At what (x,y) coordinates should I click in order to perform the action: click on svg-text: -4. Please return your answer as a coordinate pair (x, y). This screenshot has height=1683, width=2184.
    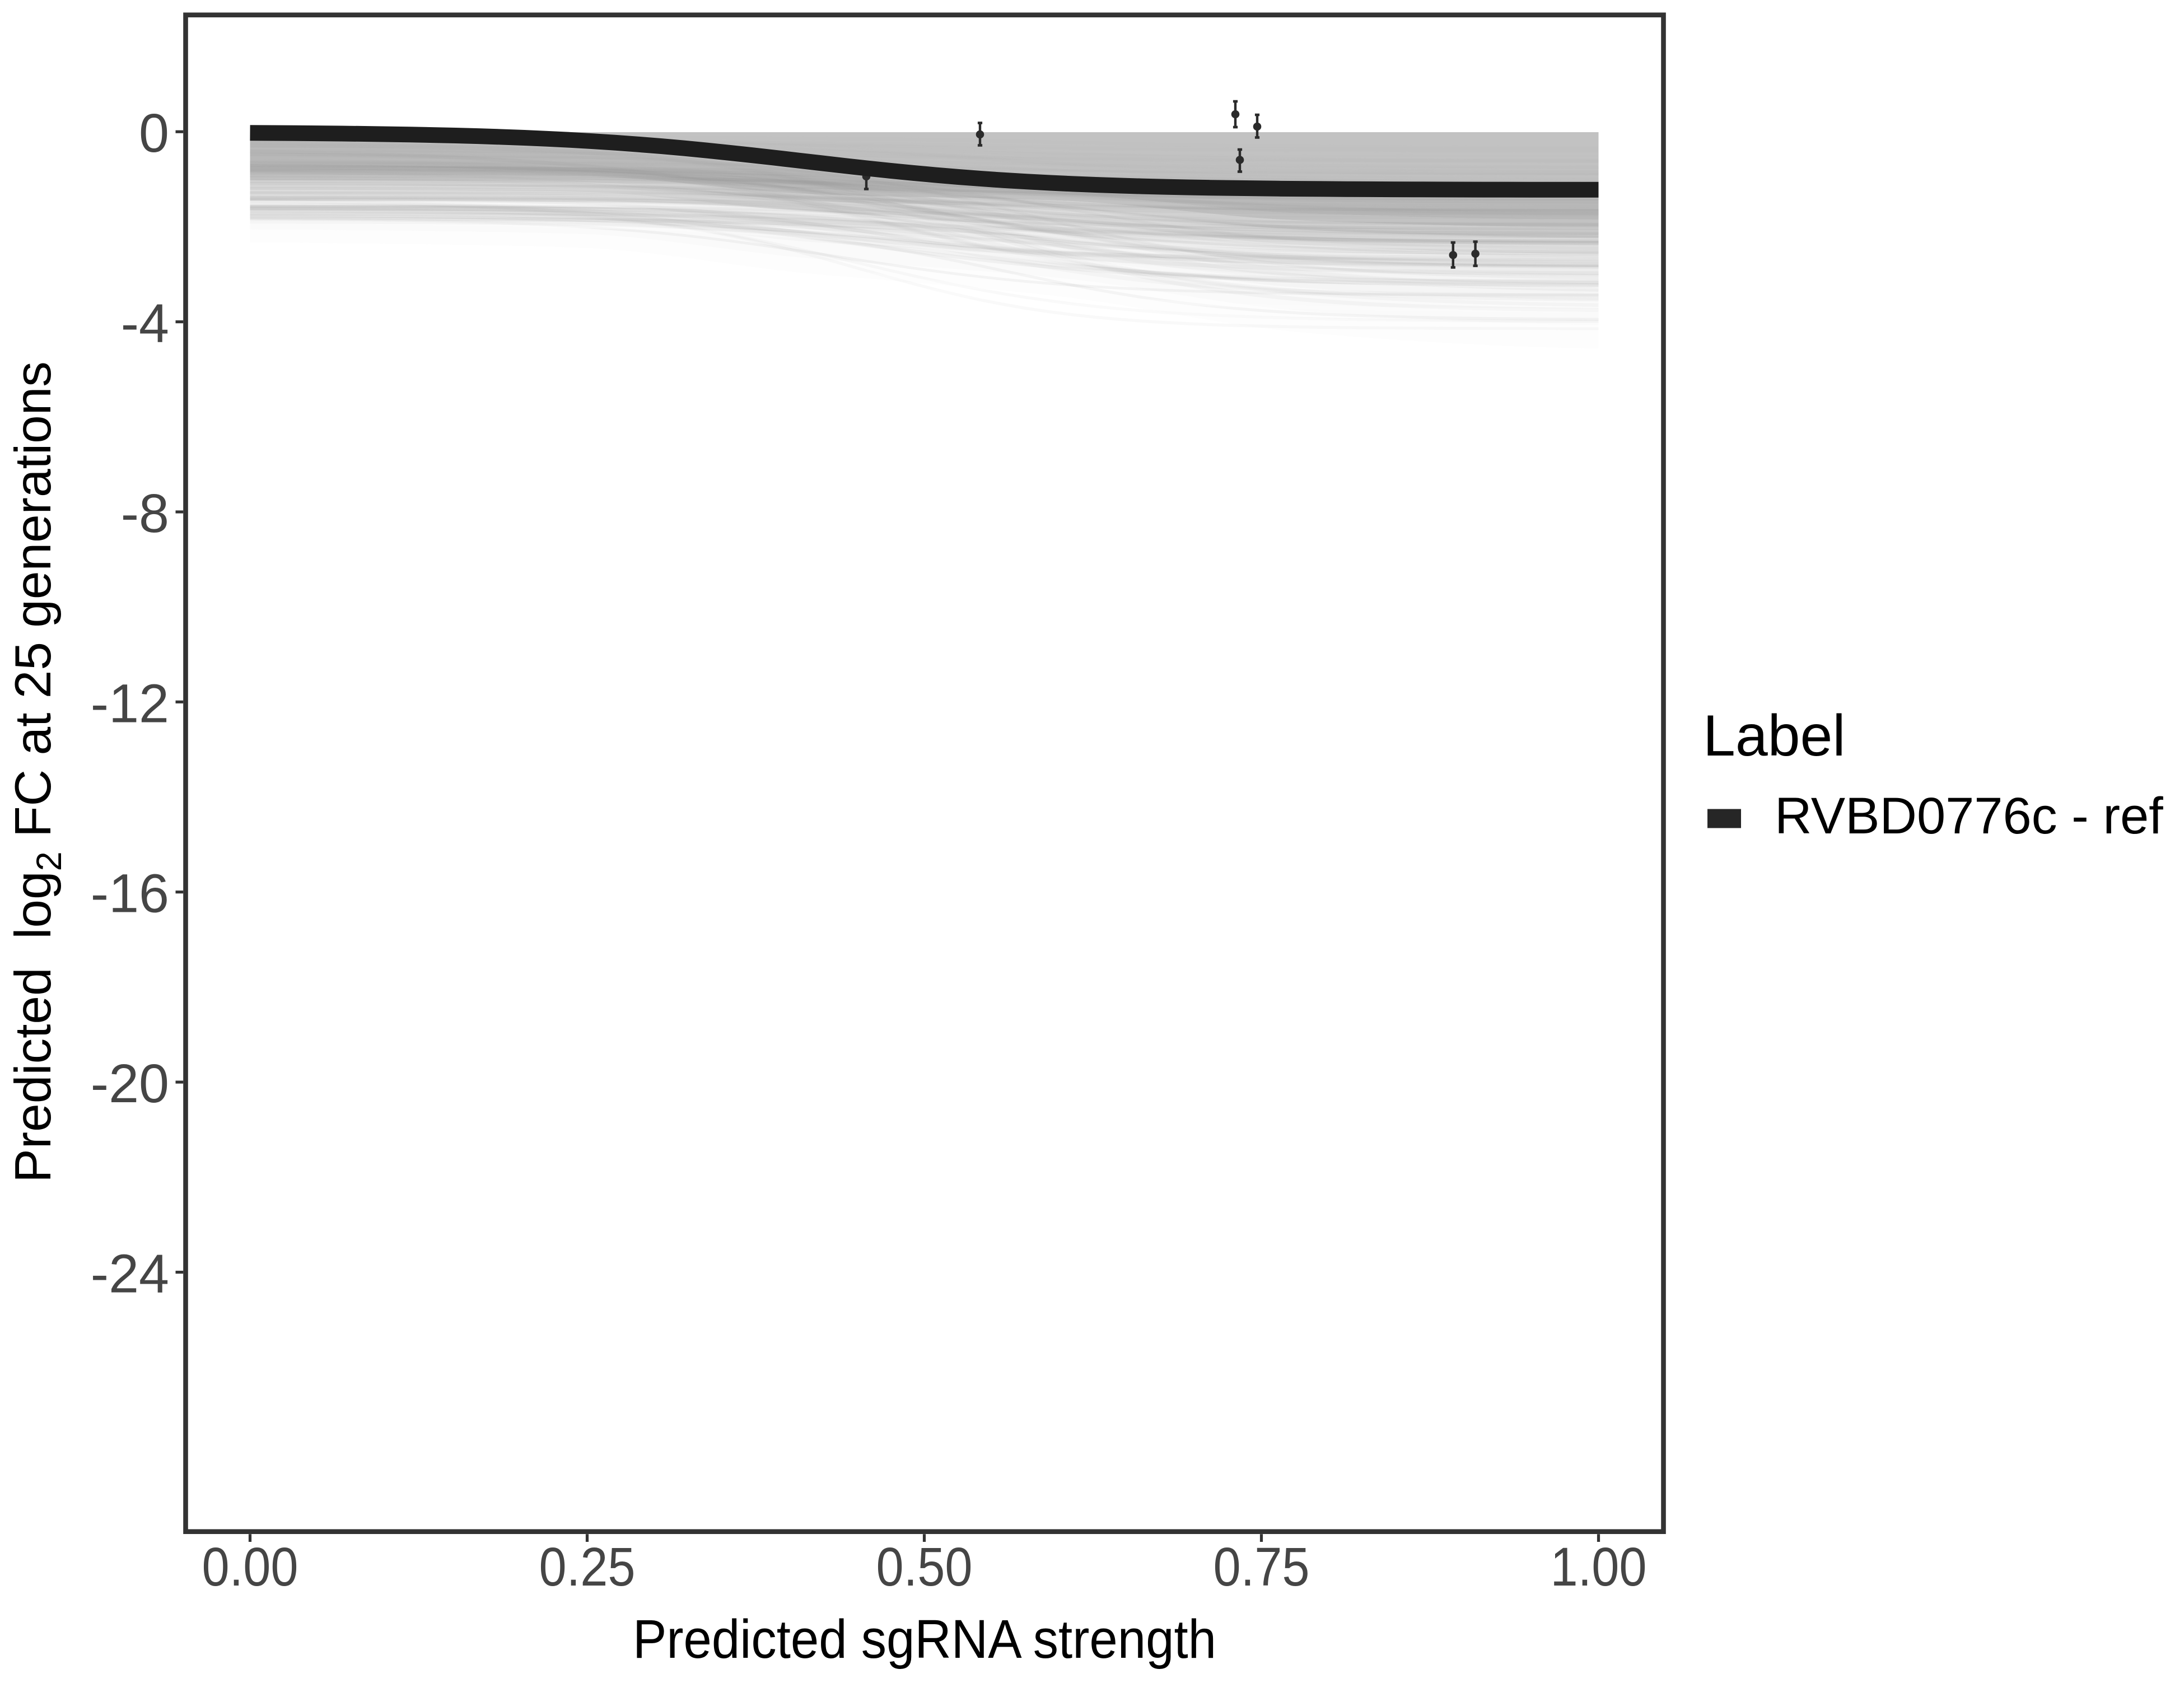
    Looking at the image, I should click on (145, 324).